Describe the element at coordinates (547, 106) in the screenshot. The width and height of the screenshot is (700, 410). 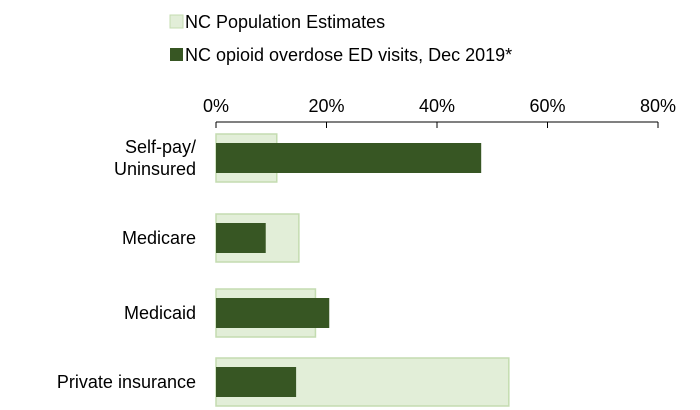
I see `x-tick-label-3: 60%` at that location.